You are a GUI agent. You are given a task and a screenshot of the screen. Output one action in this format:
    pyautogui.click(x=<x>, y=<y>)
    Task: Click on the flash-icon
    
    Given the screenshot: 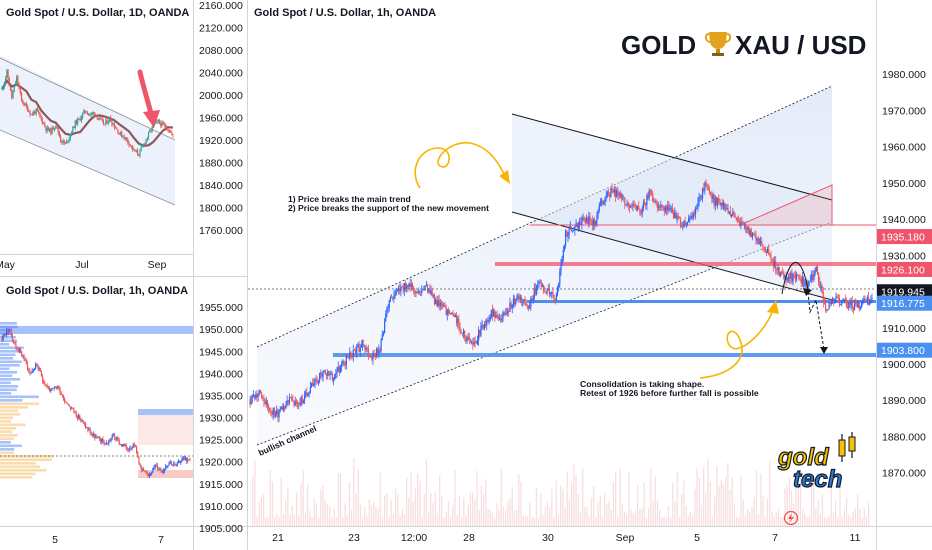 What is the action you would take?
    pyautogui.click(x=791, y=518)
    